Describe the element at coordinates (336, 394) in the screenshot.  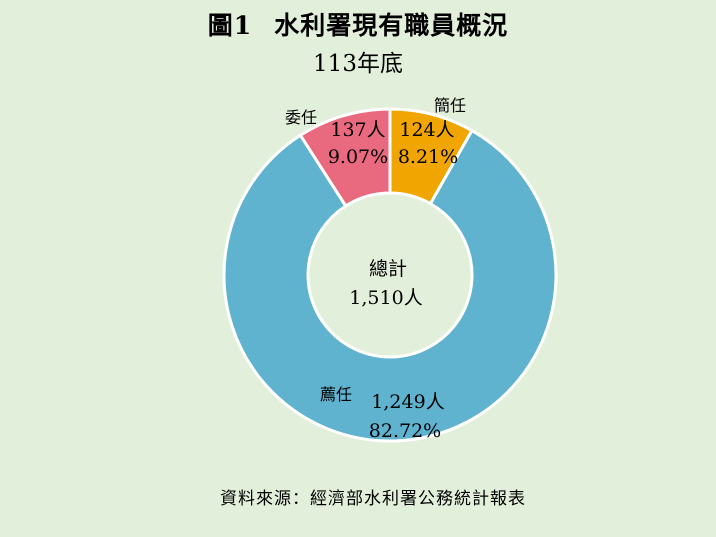
I see `slice-label-jianren2-name: 薦任` at that location.